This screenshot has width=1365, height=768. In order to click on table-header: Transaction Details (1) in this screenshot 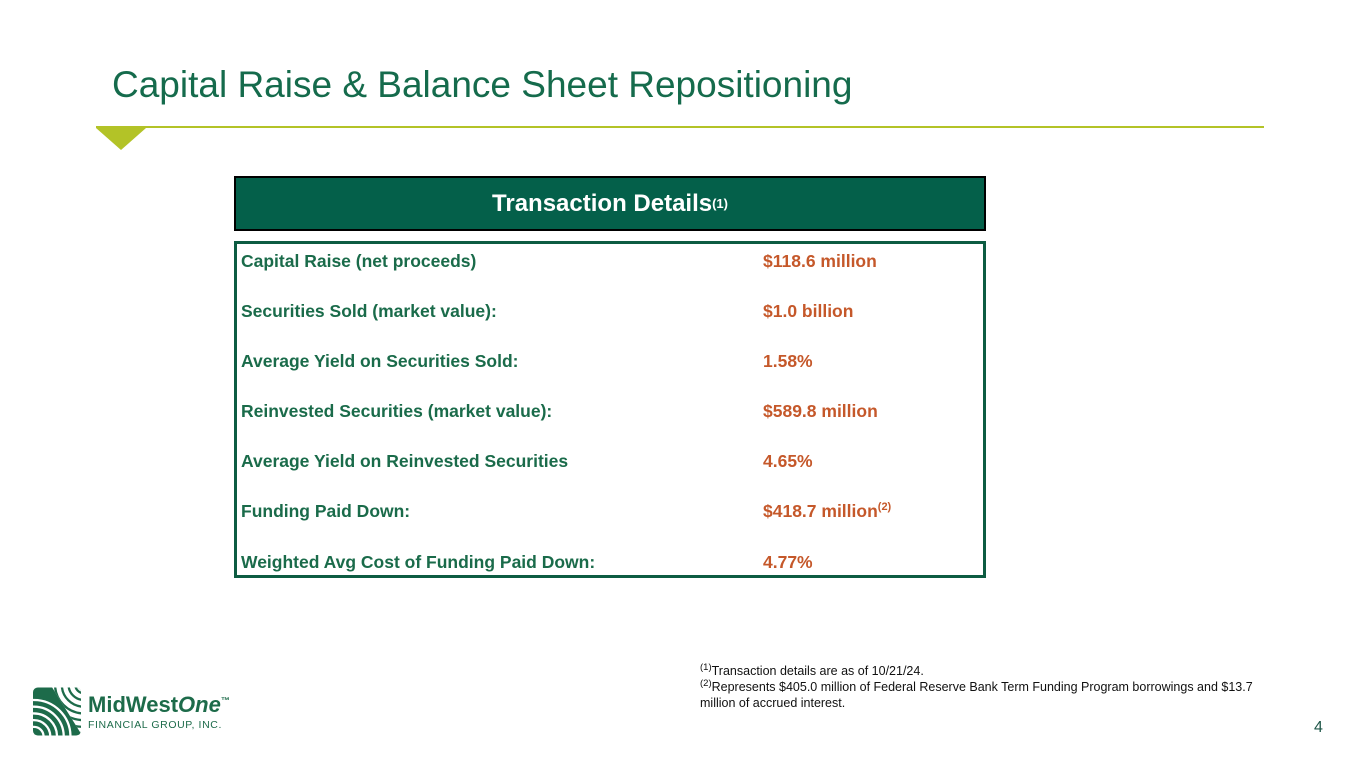, I will do `click(610, 203)`.